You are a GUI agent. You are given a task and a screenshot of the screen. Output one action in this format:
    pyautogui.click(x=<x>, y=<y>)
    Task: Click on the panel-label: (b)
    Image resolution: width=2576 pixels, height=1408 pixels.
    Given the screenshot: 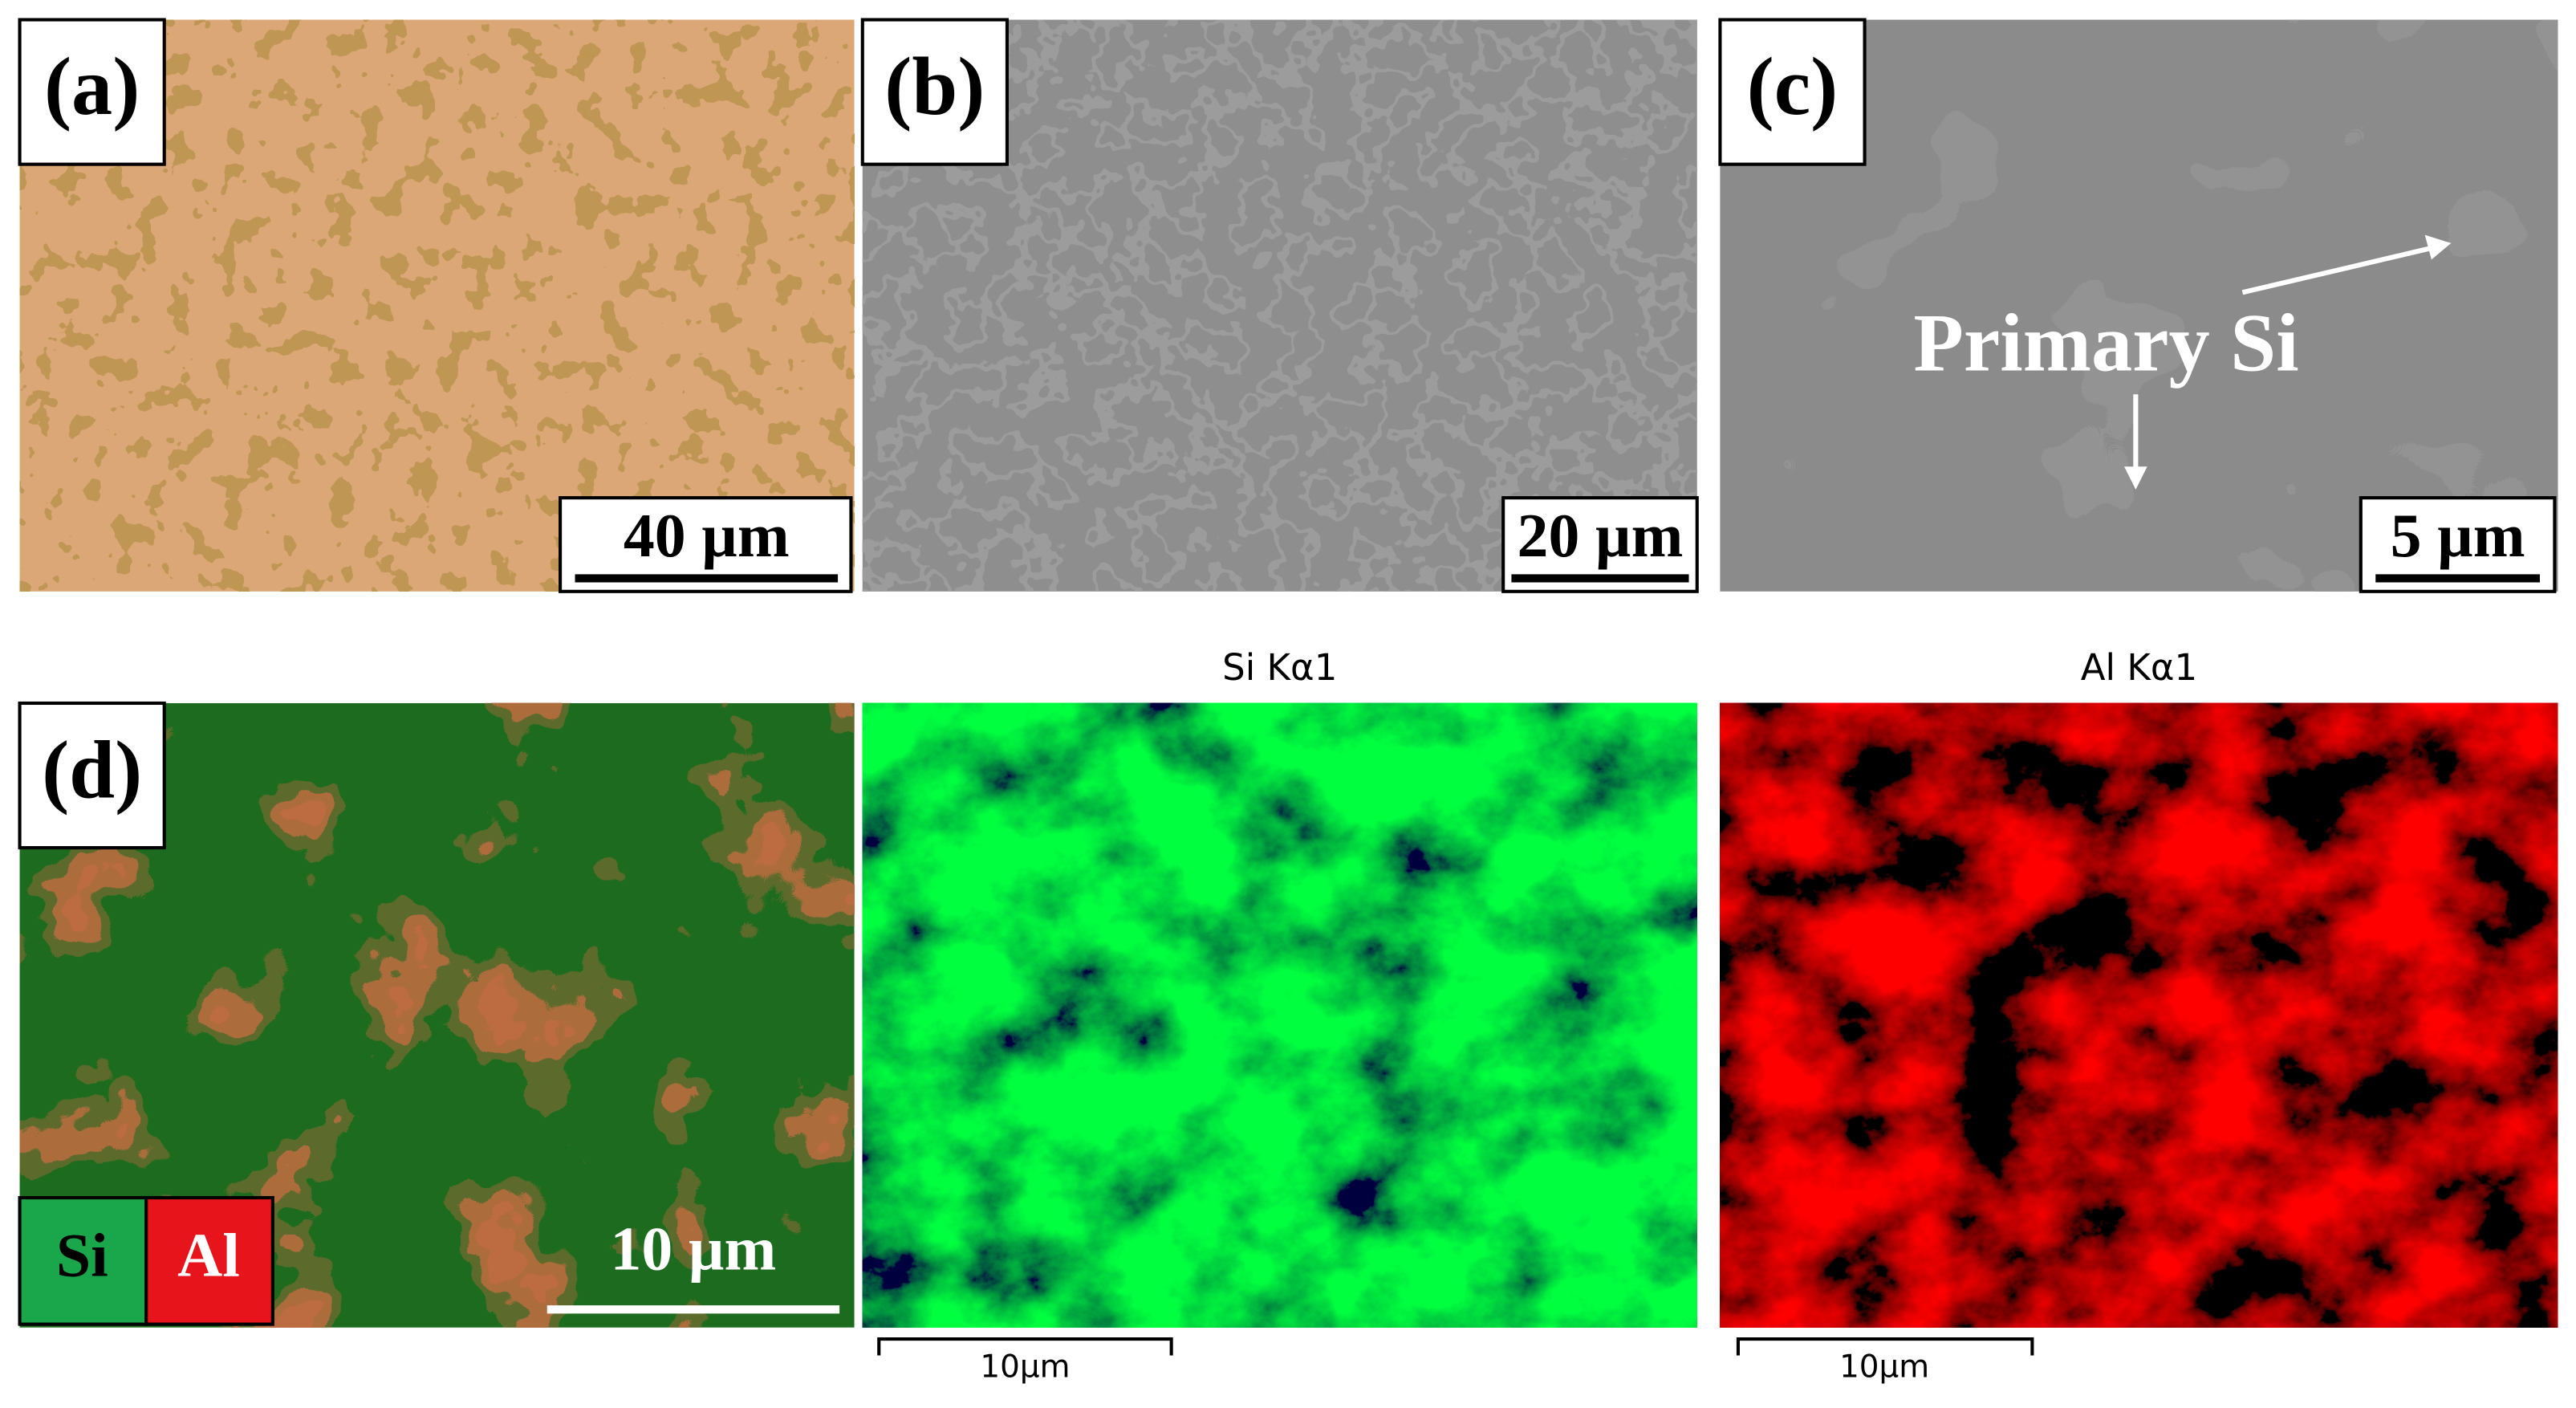 What is the action you would take?
    pyautogui.click(x=935, y=87)
    